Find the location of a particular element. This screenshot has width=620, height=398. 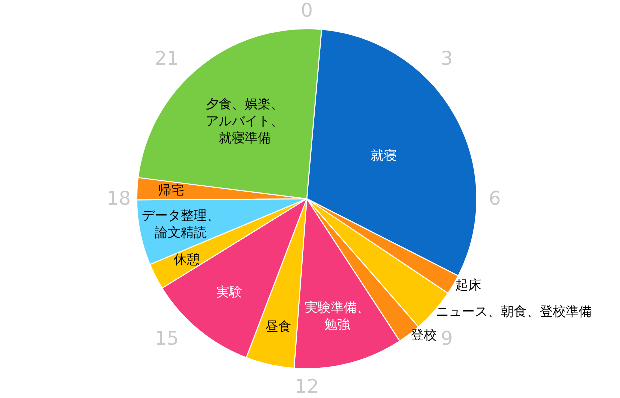

slice-label: 昼食 is located at coordinates (278, 327).